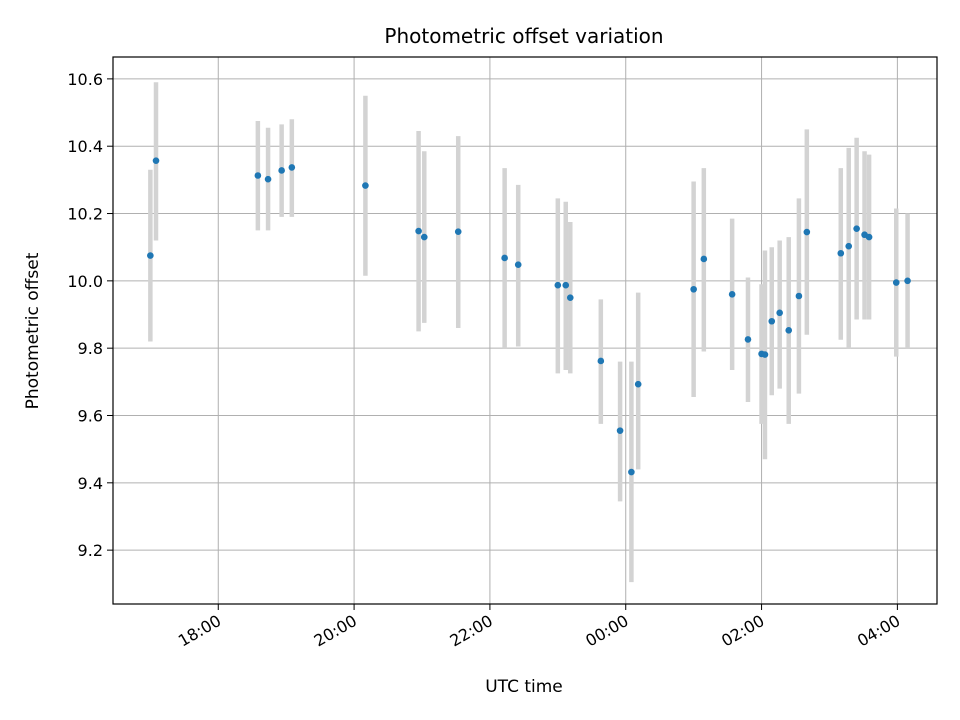 The image size is (960, 720). Describe the element at coordinates (33, 330) in the screenshot. I see `y-axis-label: Photometric offset` at that location.